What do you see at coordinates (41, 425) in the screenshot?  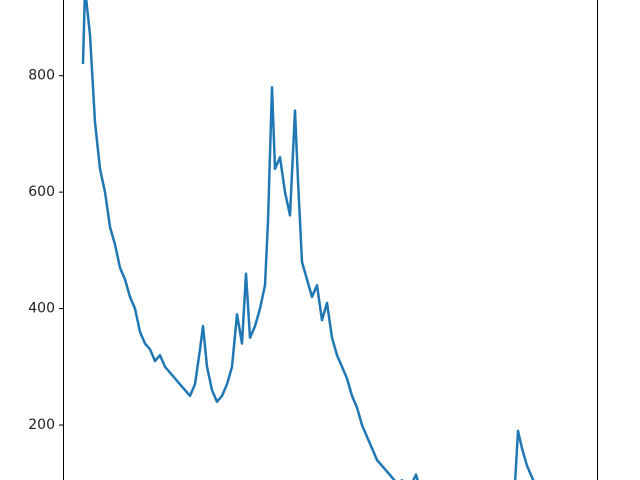 I see `y-tick-label: 200` at bounding box center [41, 425].